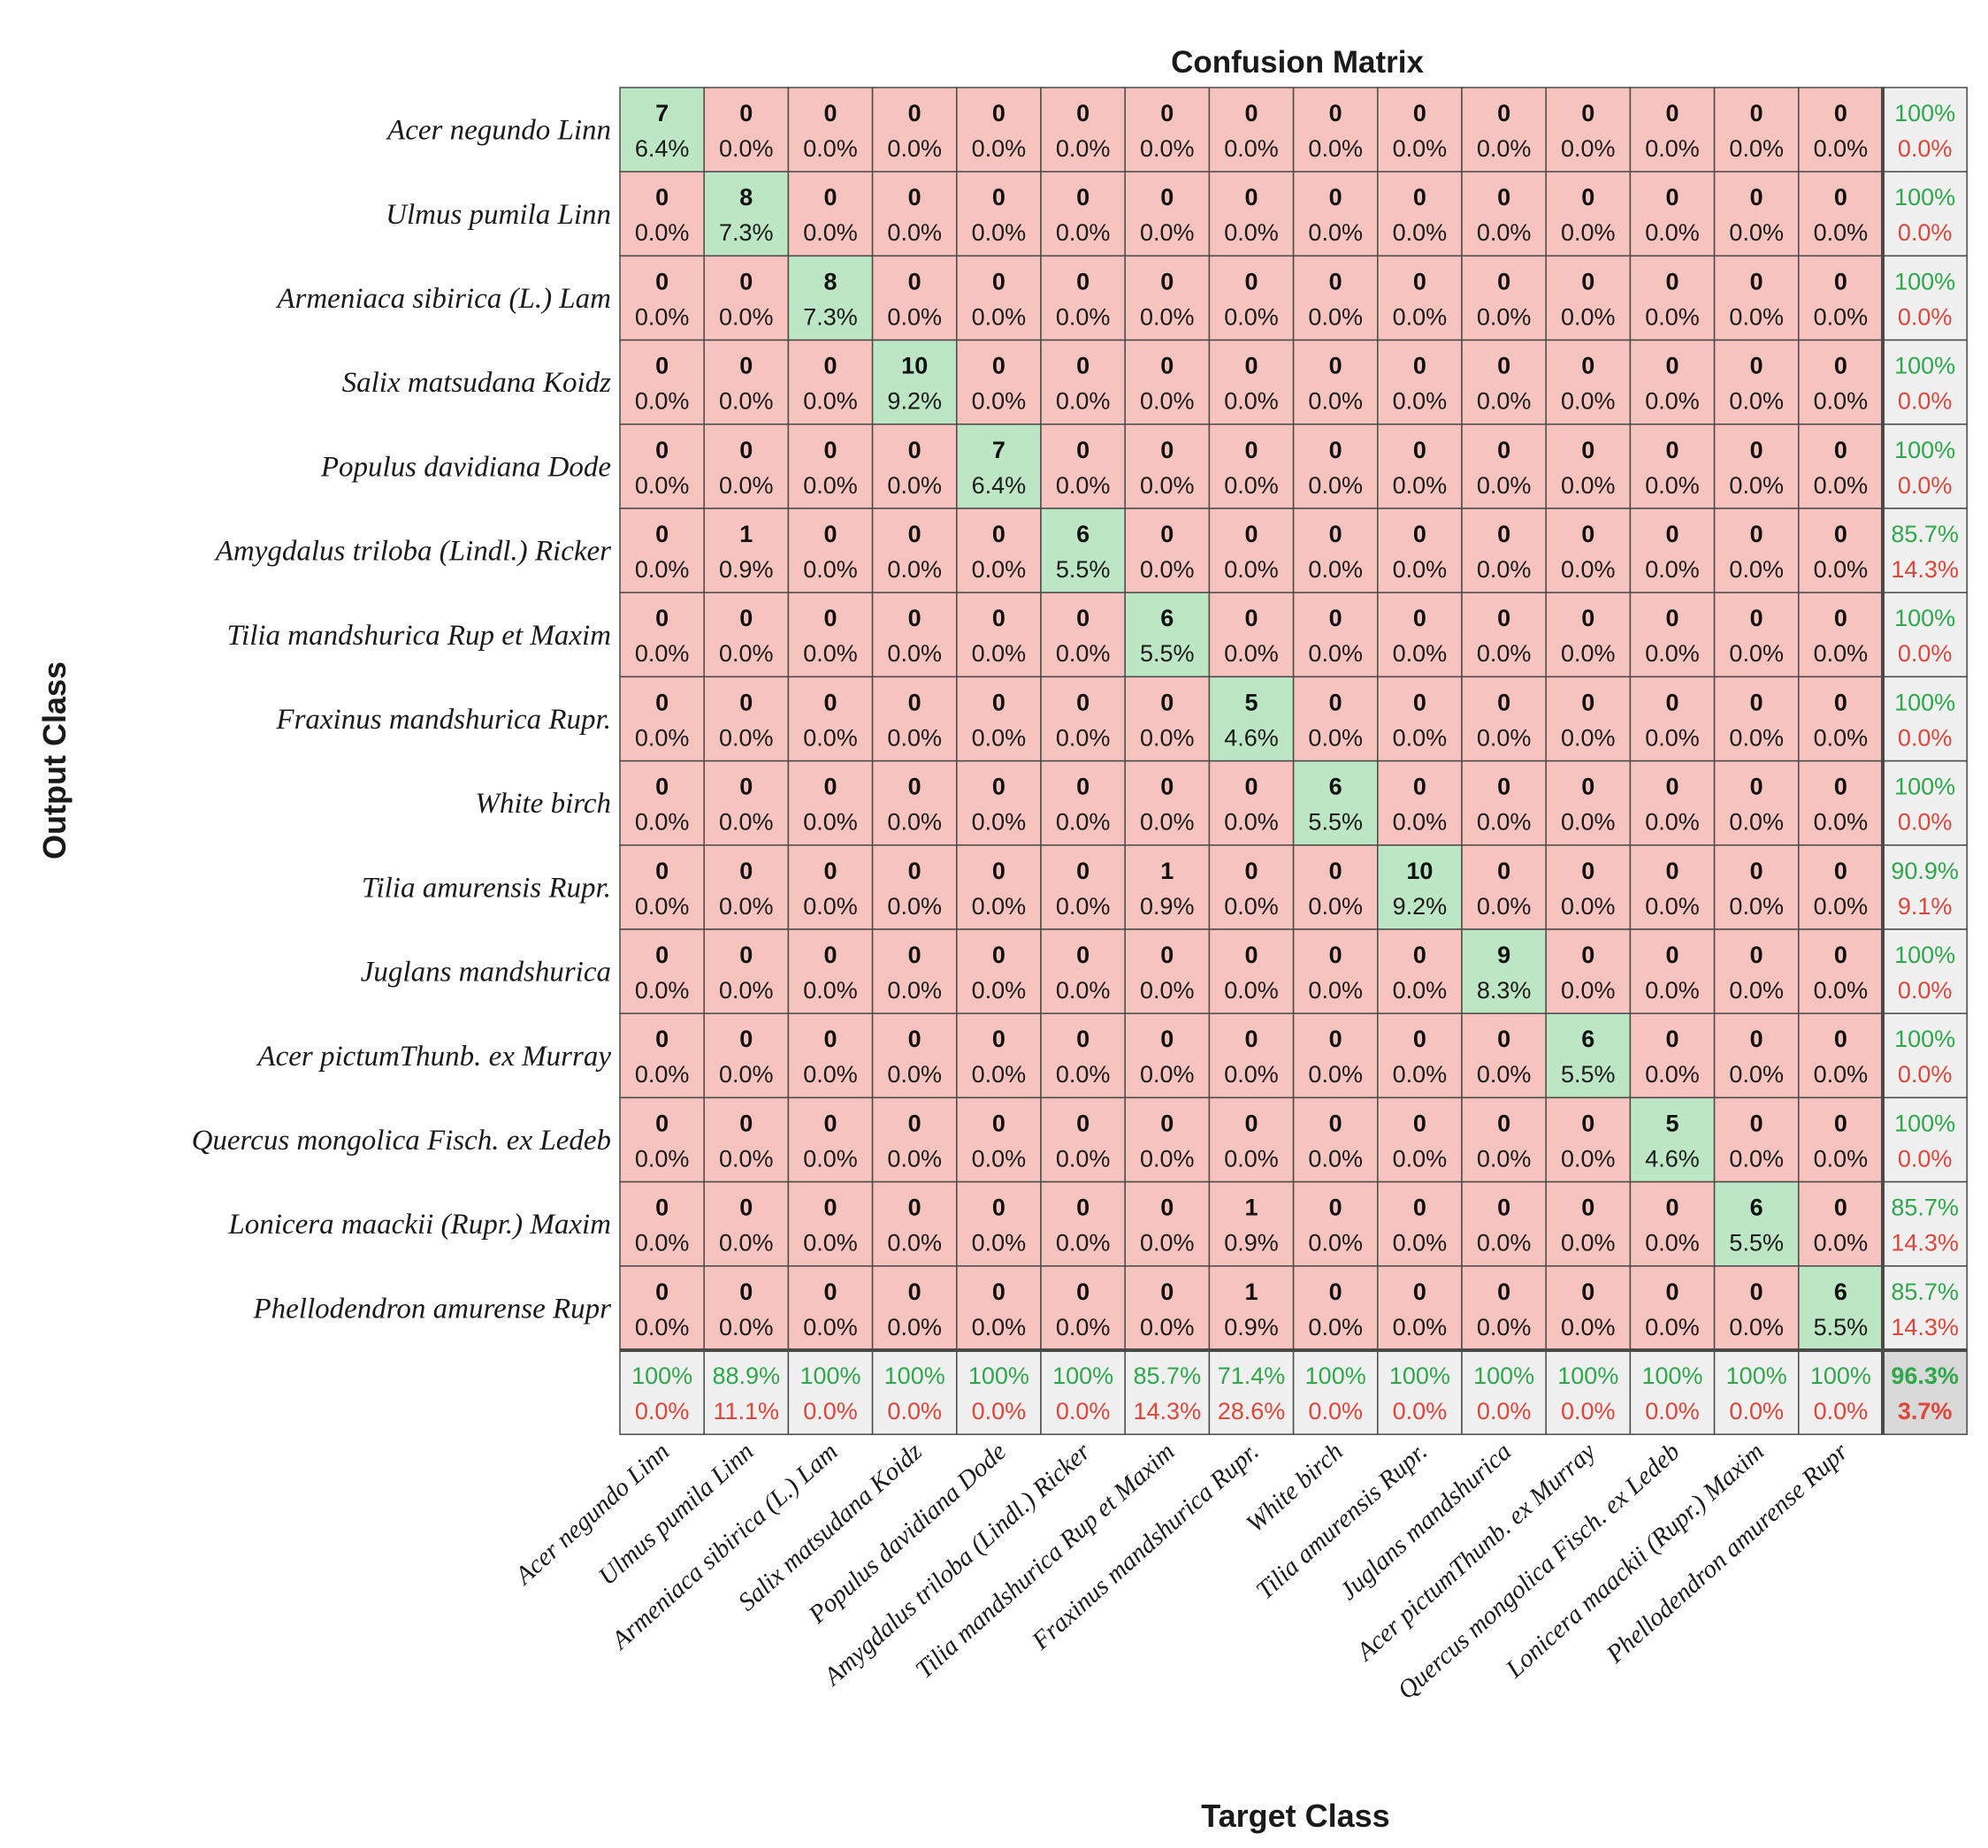  I want to click on row-accuracy: 100%, so click(1924, 281).